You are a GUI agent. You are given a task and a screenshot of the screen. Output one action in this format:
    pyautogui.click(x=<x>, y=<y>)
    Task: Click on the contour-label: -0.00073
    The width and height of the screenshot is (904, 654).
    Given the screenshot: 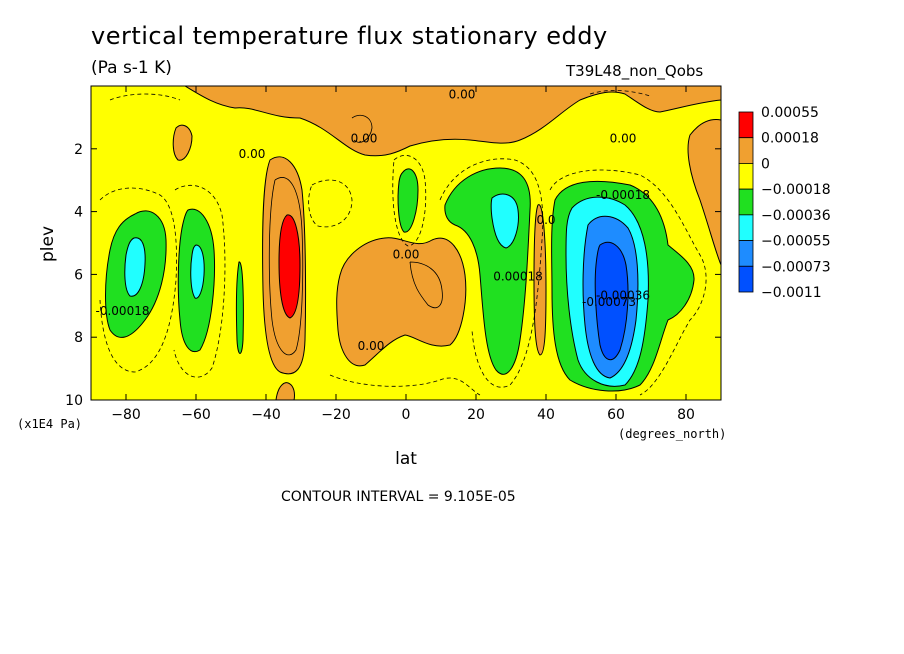 What is the action you would take?
    pyautogui.click(x=609, y=302)
    